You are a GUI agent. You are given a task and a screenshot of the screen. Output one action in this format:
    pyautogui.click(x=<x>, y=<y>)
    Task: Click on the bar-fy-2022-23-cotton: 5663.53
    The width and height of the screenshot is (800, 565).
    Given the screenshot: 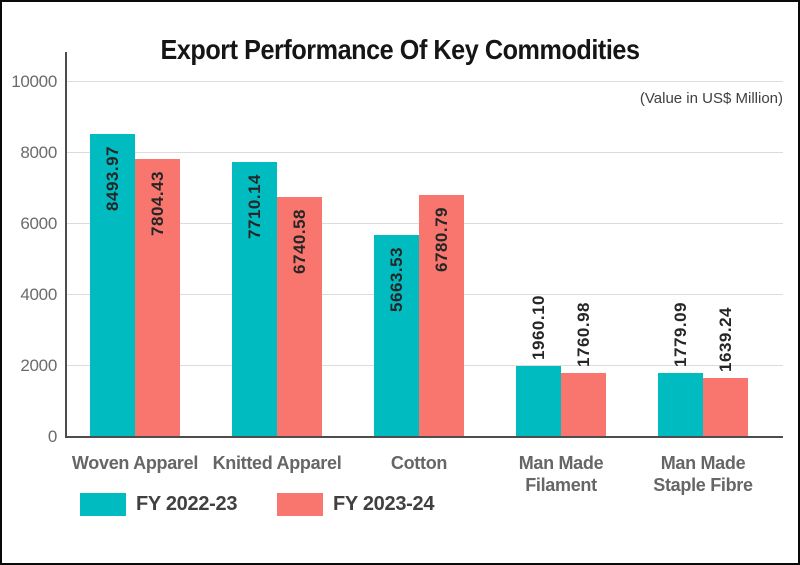 What is the action you would take?
    pyautogui.click(x=396, y=335)
    